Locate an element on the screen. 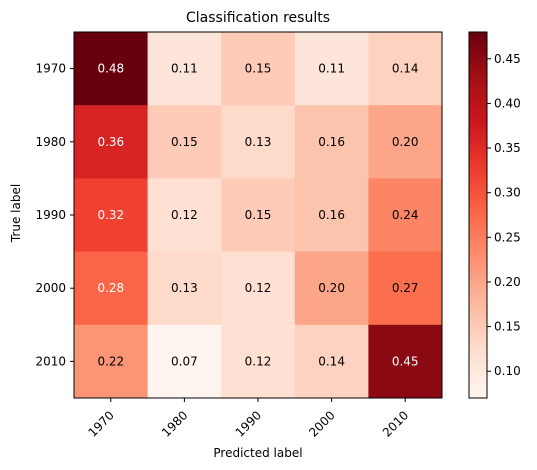 Image resolution: width=537 pixels, height=470 pixels. y-tick-label: 2000 is located at coordinates (50, 288).